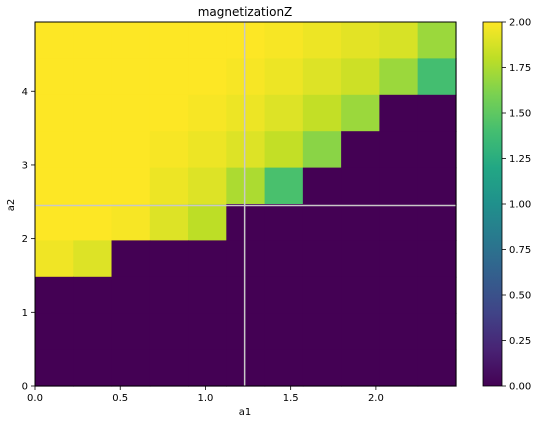 The height and width of the screenshot is (424, 537). I want to click on y-axis-label: a2, so click(11, 205).